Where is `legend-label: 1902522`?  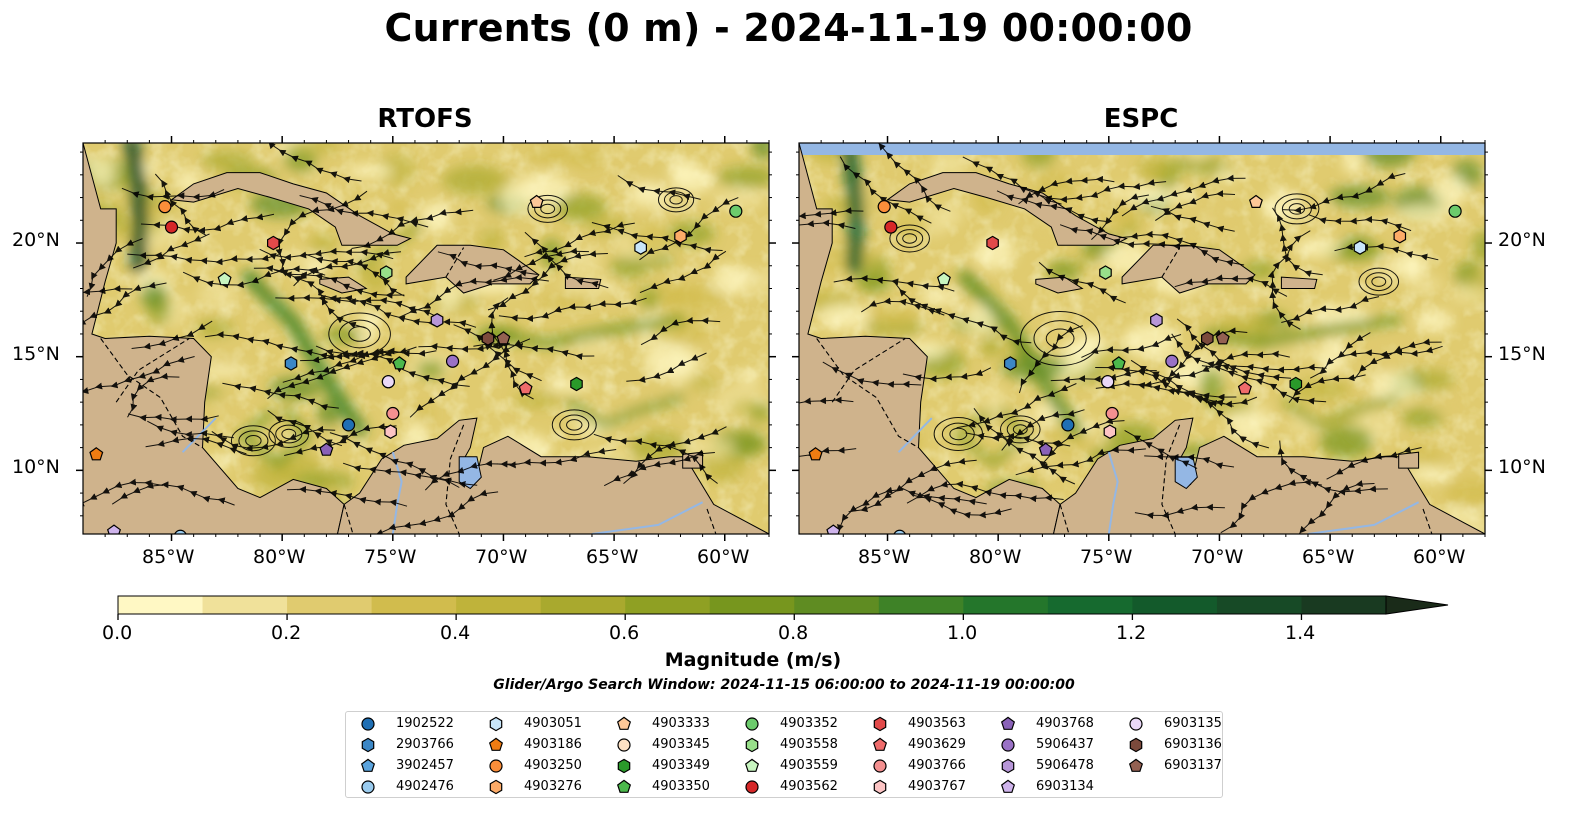
legend-label: 1902522 is located at coordinates (425, 723).